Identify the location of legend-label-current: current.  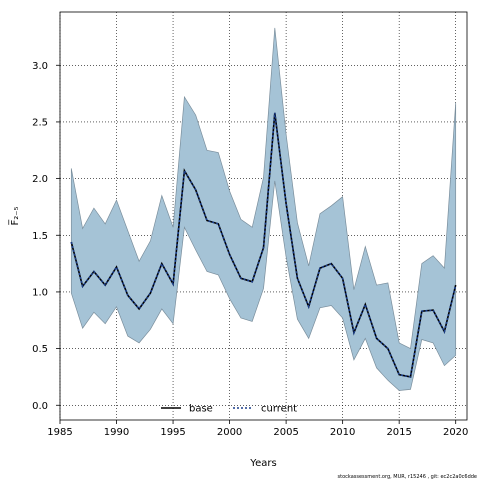
(279, 409).